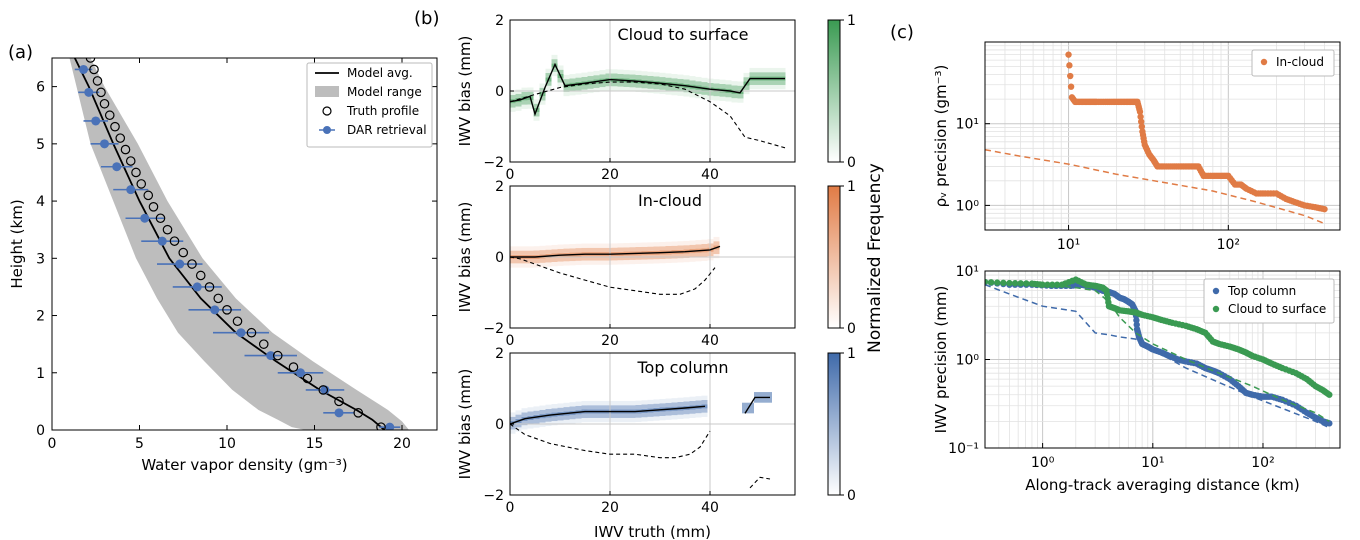  I want to click on legend-label: Cloud to surface, so click(1277, 309).